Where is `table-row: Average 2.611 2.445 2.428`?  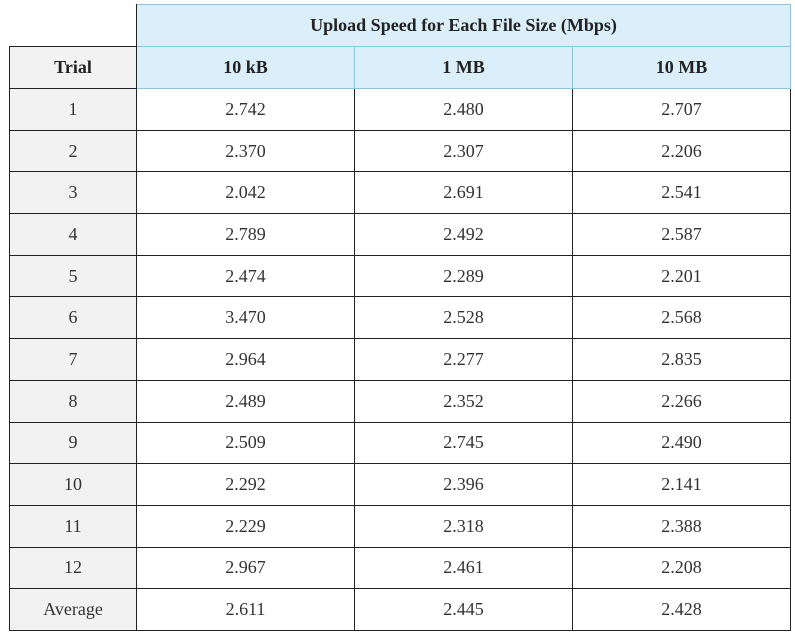 table-row: Average 2.611 2.445 2.428 is located at coordinates (400, 609).